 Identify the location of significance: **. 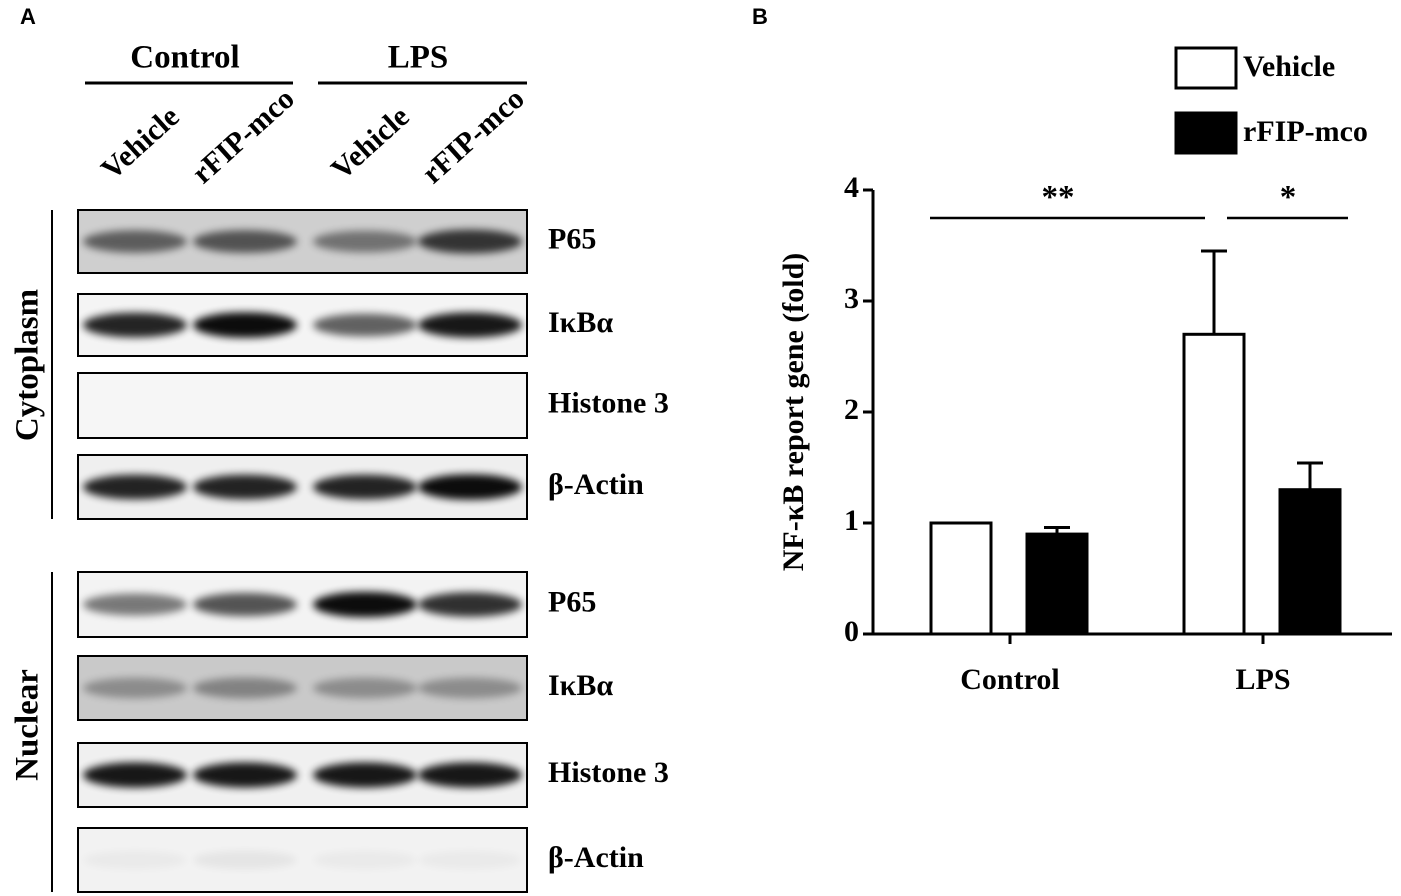
(1058, 198).